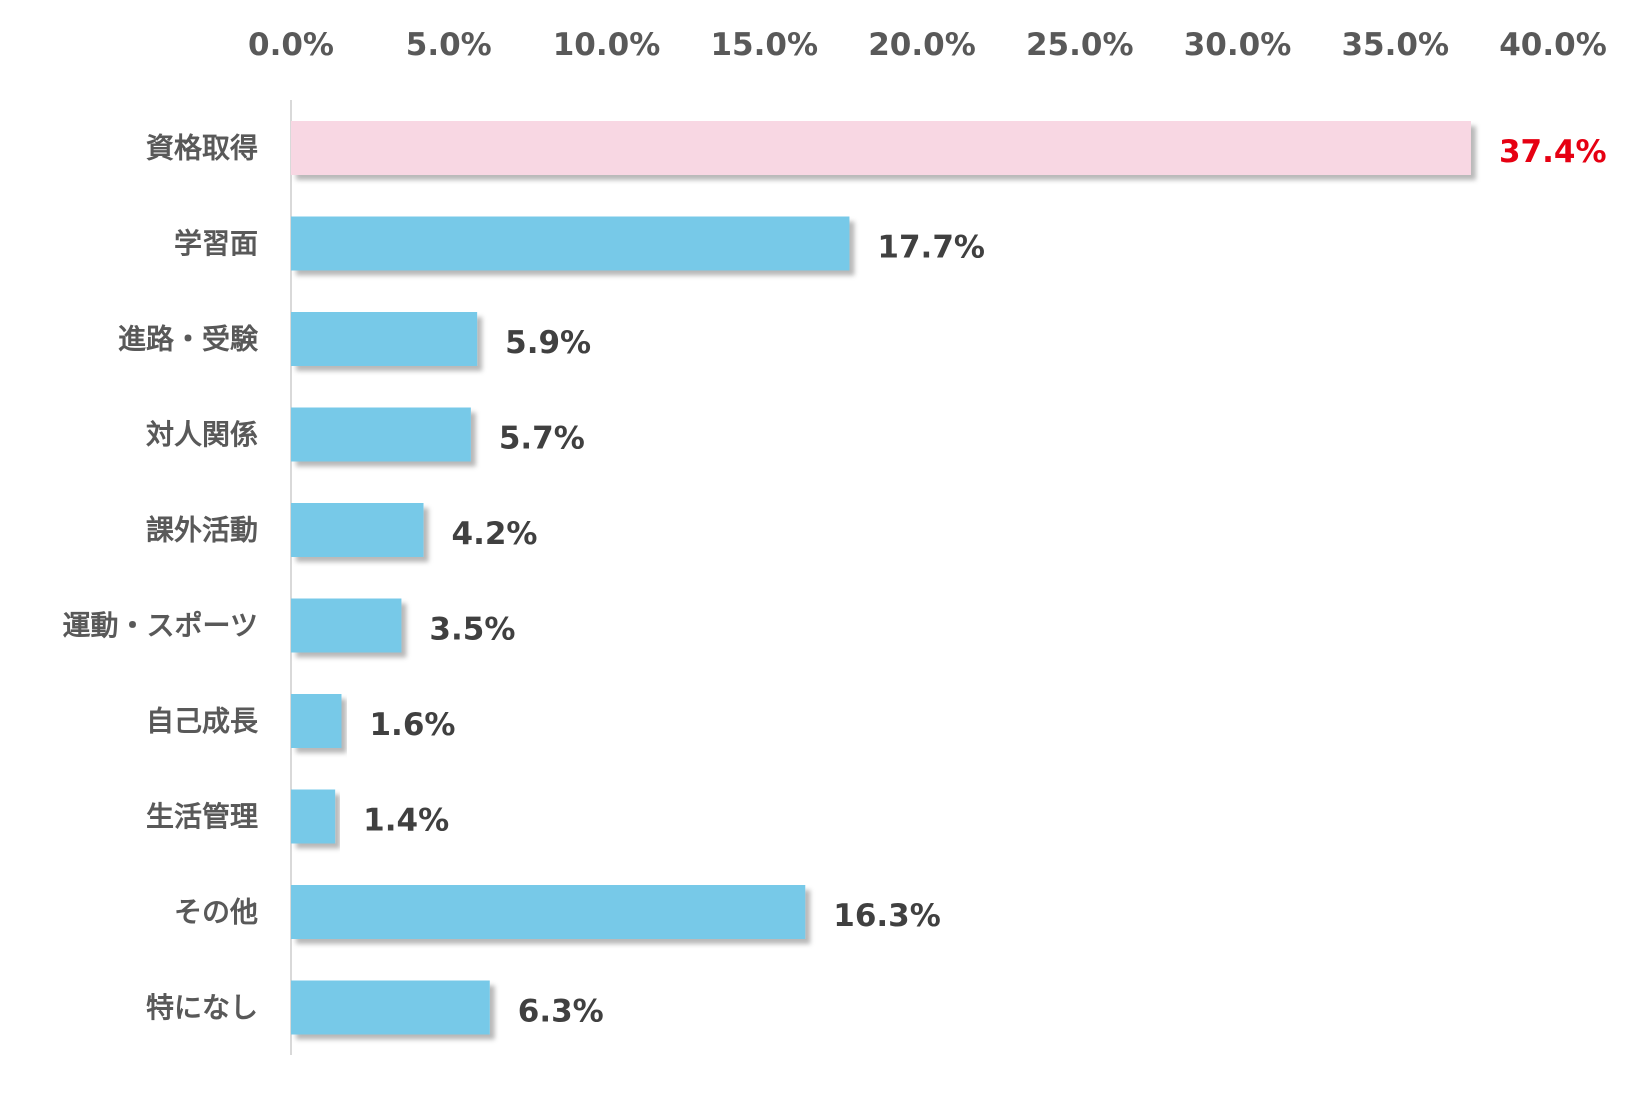 This screenshot has height=1109, width=1651. What do you see at coordinates (931, 248) in the screenshot?
I see `data-label: 17.7%` at bounding box center [931, 248].